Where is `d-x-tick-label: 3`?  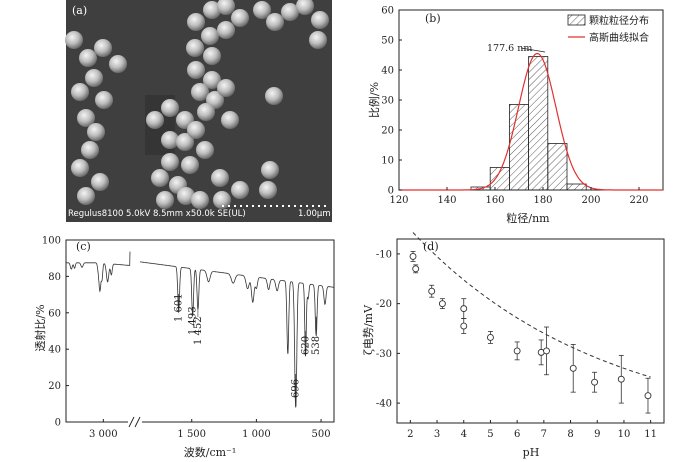
d-x-tick-label: 3 is located at coordinates (437, 434).